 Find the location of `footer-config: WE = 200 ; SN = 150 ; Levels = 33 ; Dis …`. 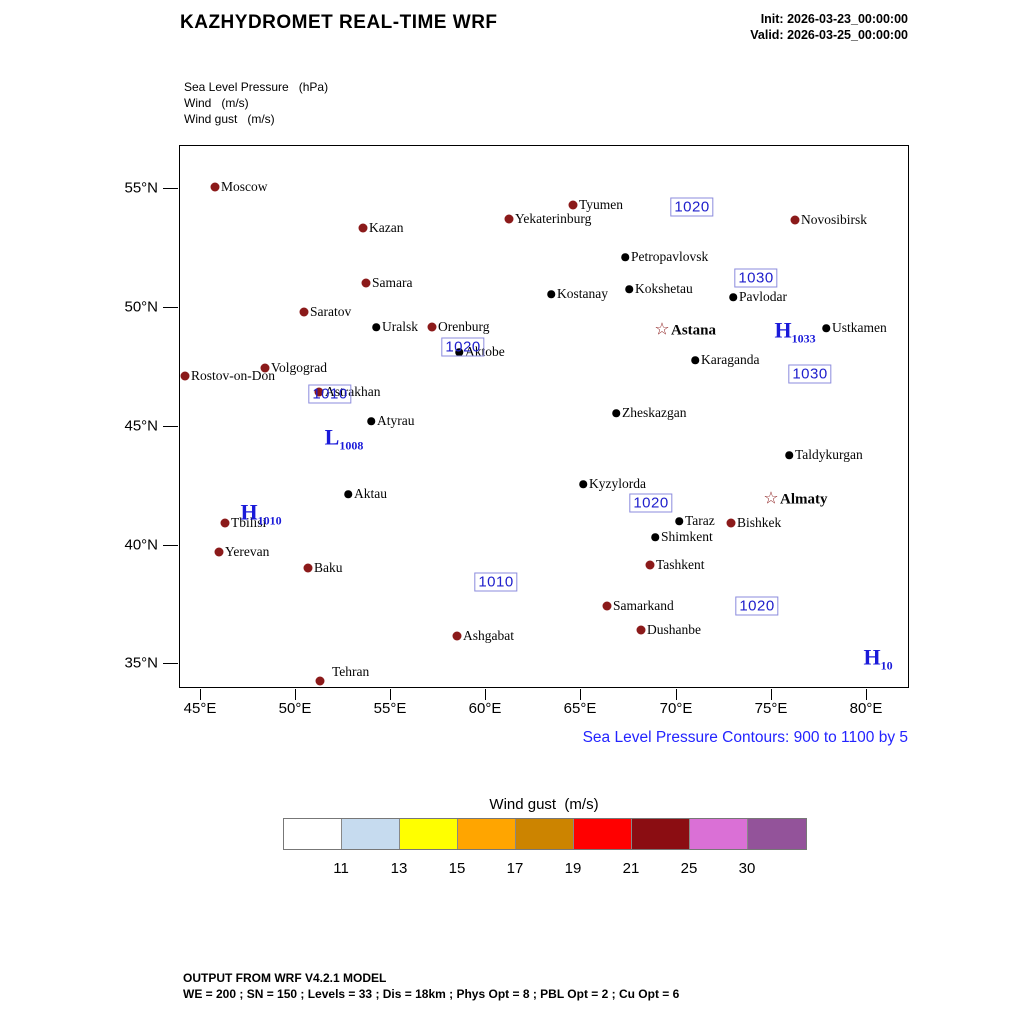

footer-config: WE = 200 ; SN = 150 ; Levels = 33 ; Dis … is located at coordinates (431, 994).